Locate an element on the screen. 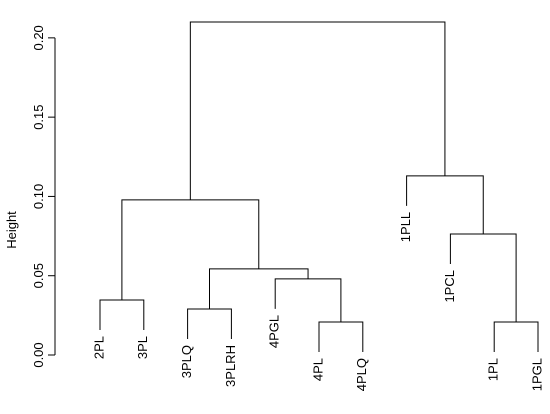  leaf-label: 3PLRH is located at coordinates (230, 366).